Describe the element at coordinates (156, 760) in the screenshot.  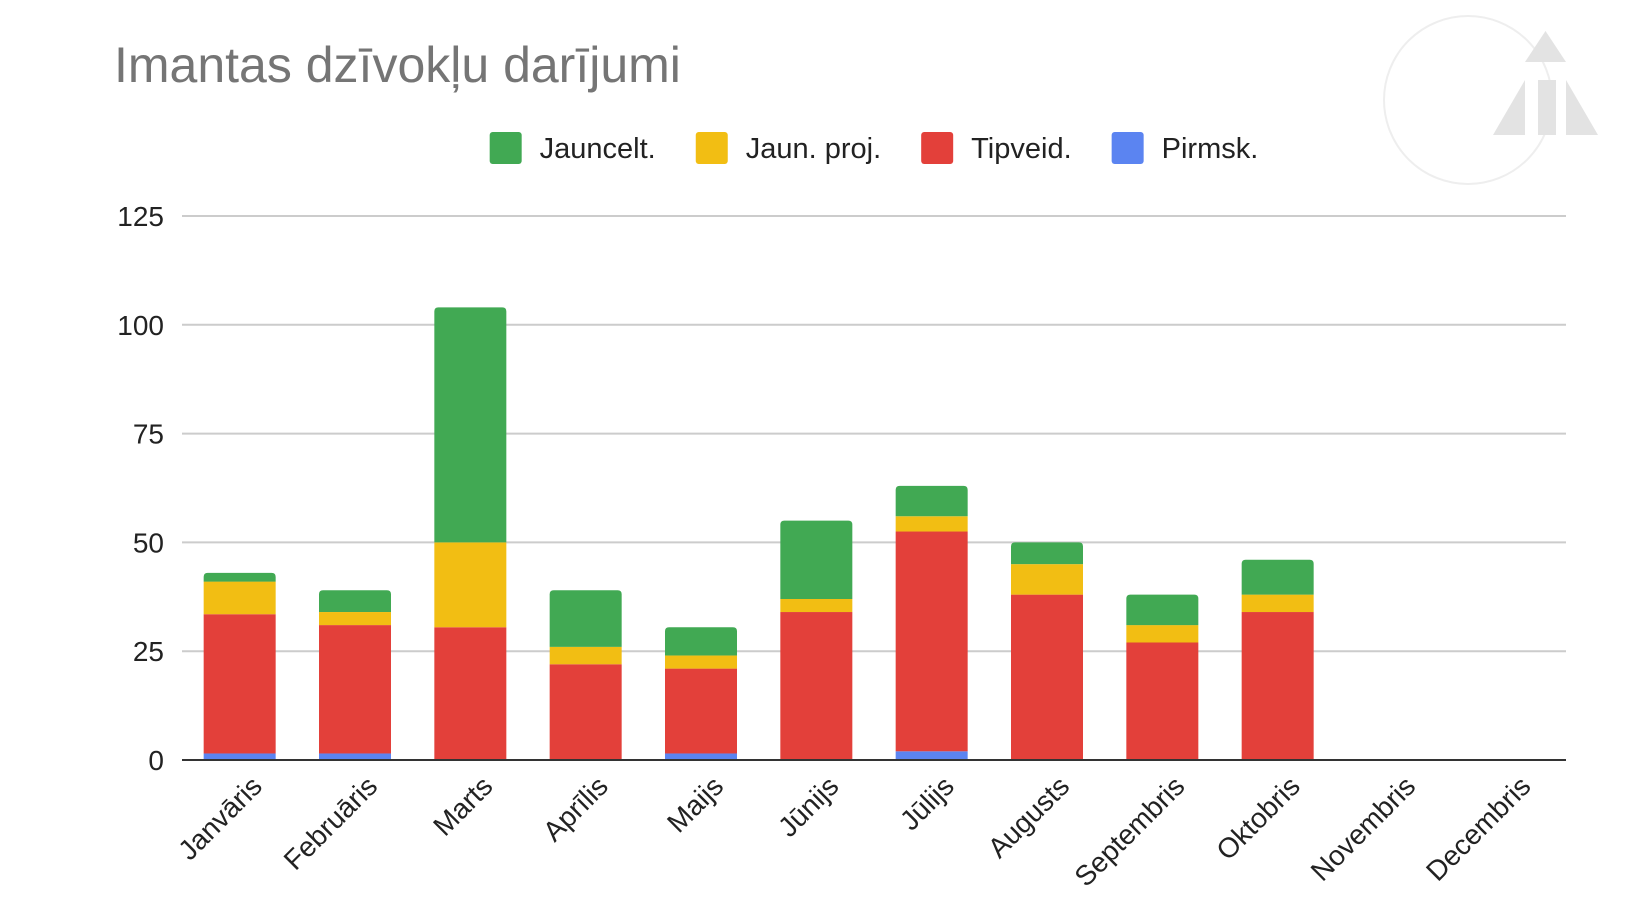
I see `y-tick-label: 0` at that location.